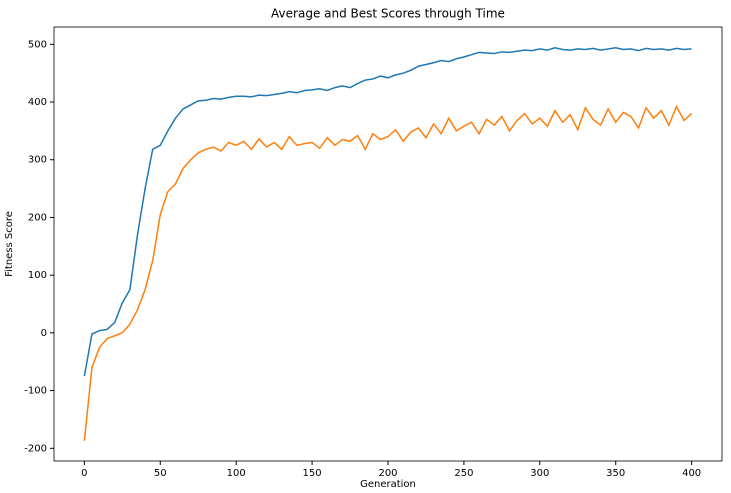 The height and width of the screenshot is (493, 731). I want to click on x-tick-label: 300, so click(539, 473).